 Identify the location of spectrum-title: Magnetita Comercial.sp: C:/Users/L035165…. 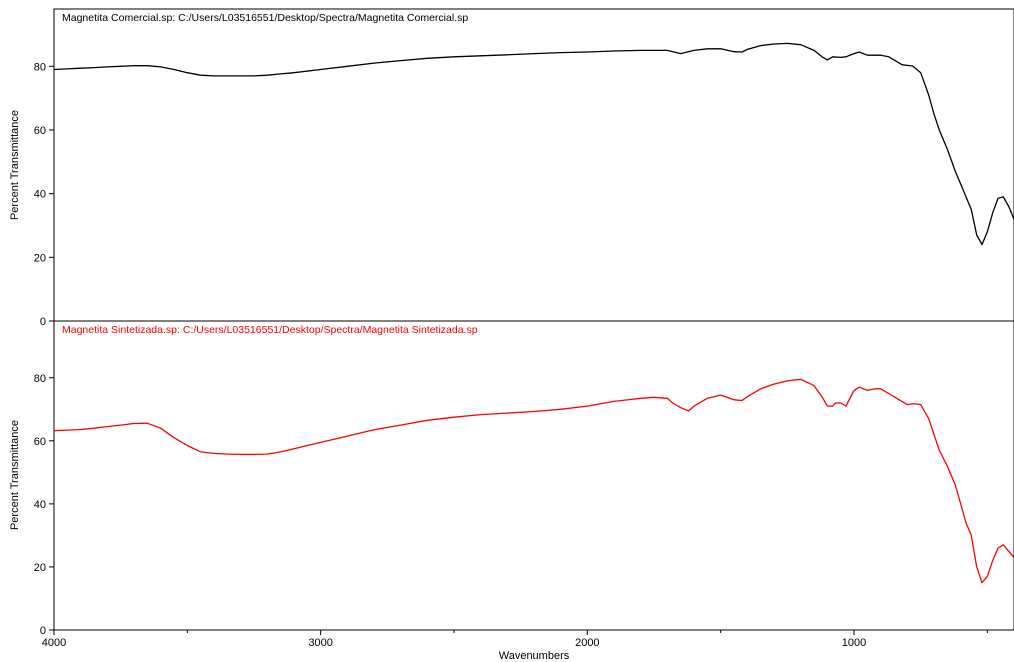
(265, 18).